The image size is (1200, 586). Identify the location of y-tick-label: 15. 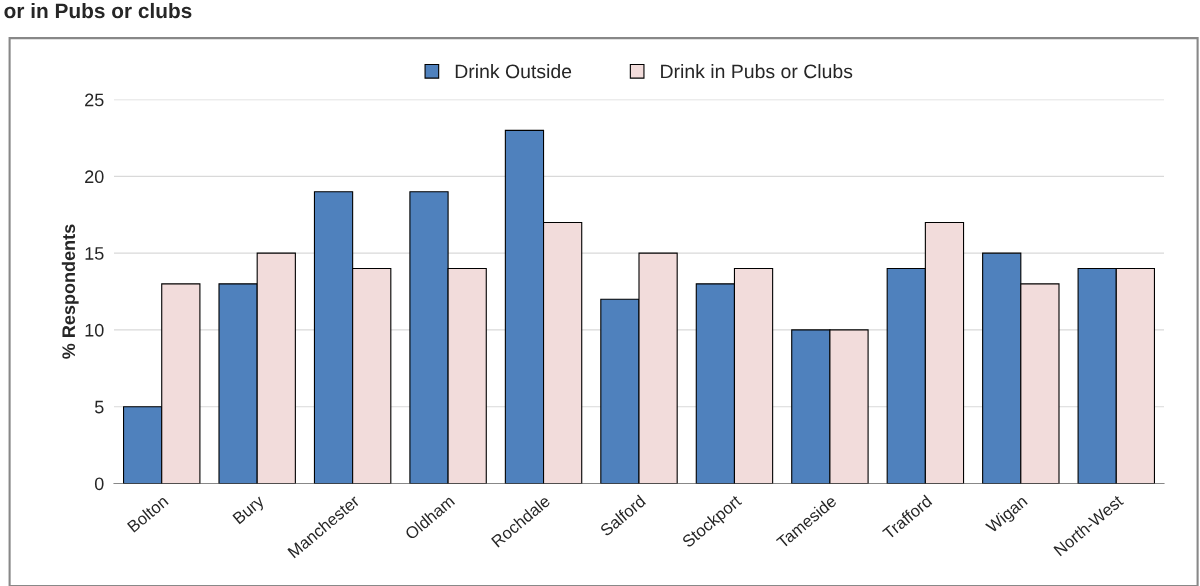
(94, 253).